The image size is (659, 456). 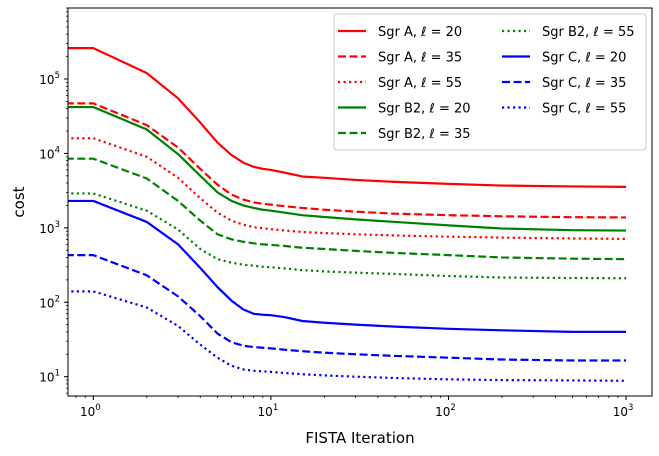 I want to click on y-tick-label: 10³, so click(x=49, y=228).